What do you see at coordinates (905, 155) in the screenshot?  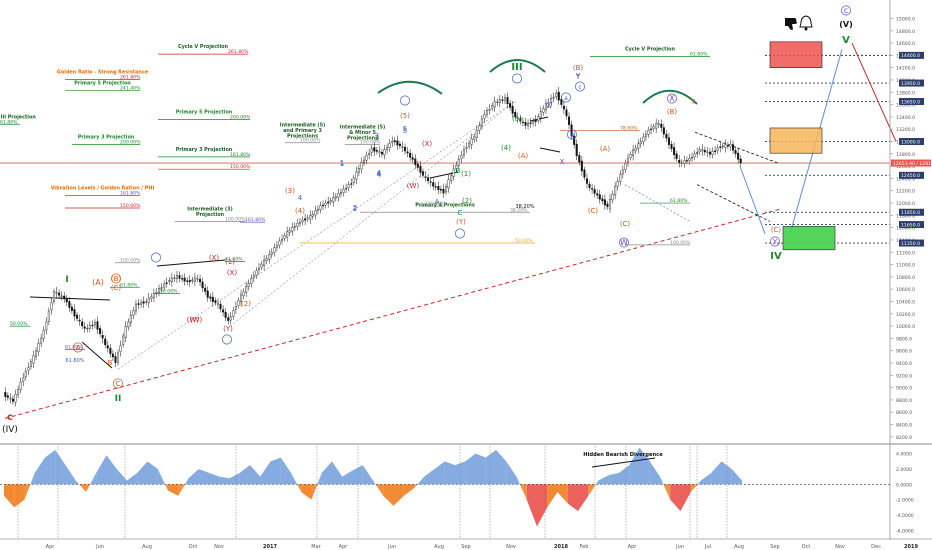 I see `price-tick-label: 12800.0` at bounding box center [905, 155].